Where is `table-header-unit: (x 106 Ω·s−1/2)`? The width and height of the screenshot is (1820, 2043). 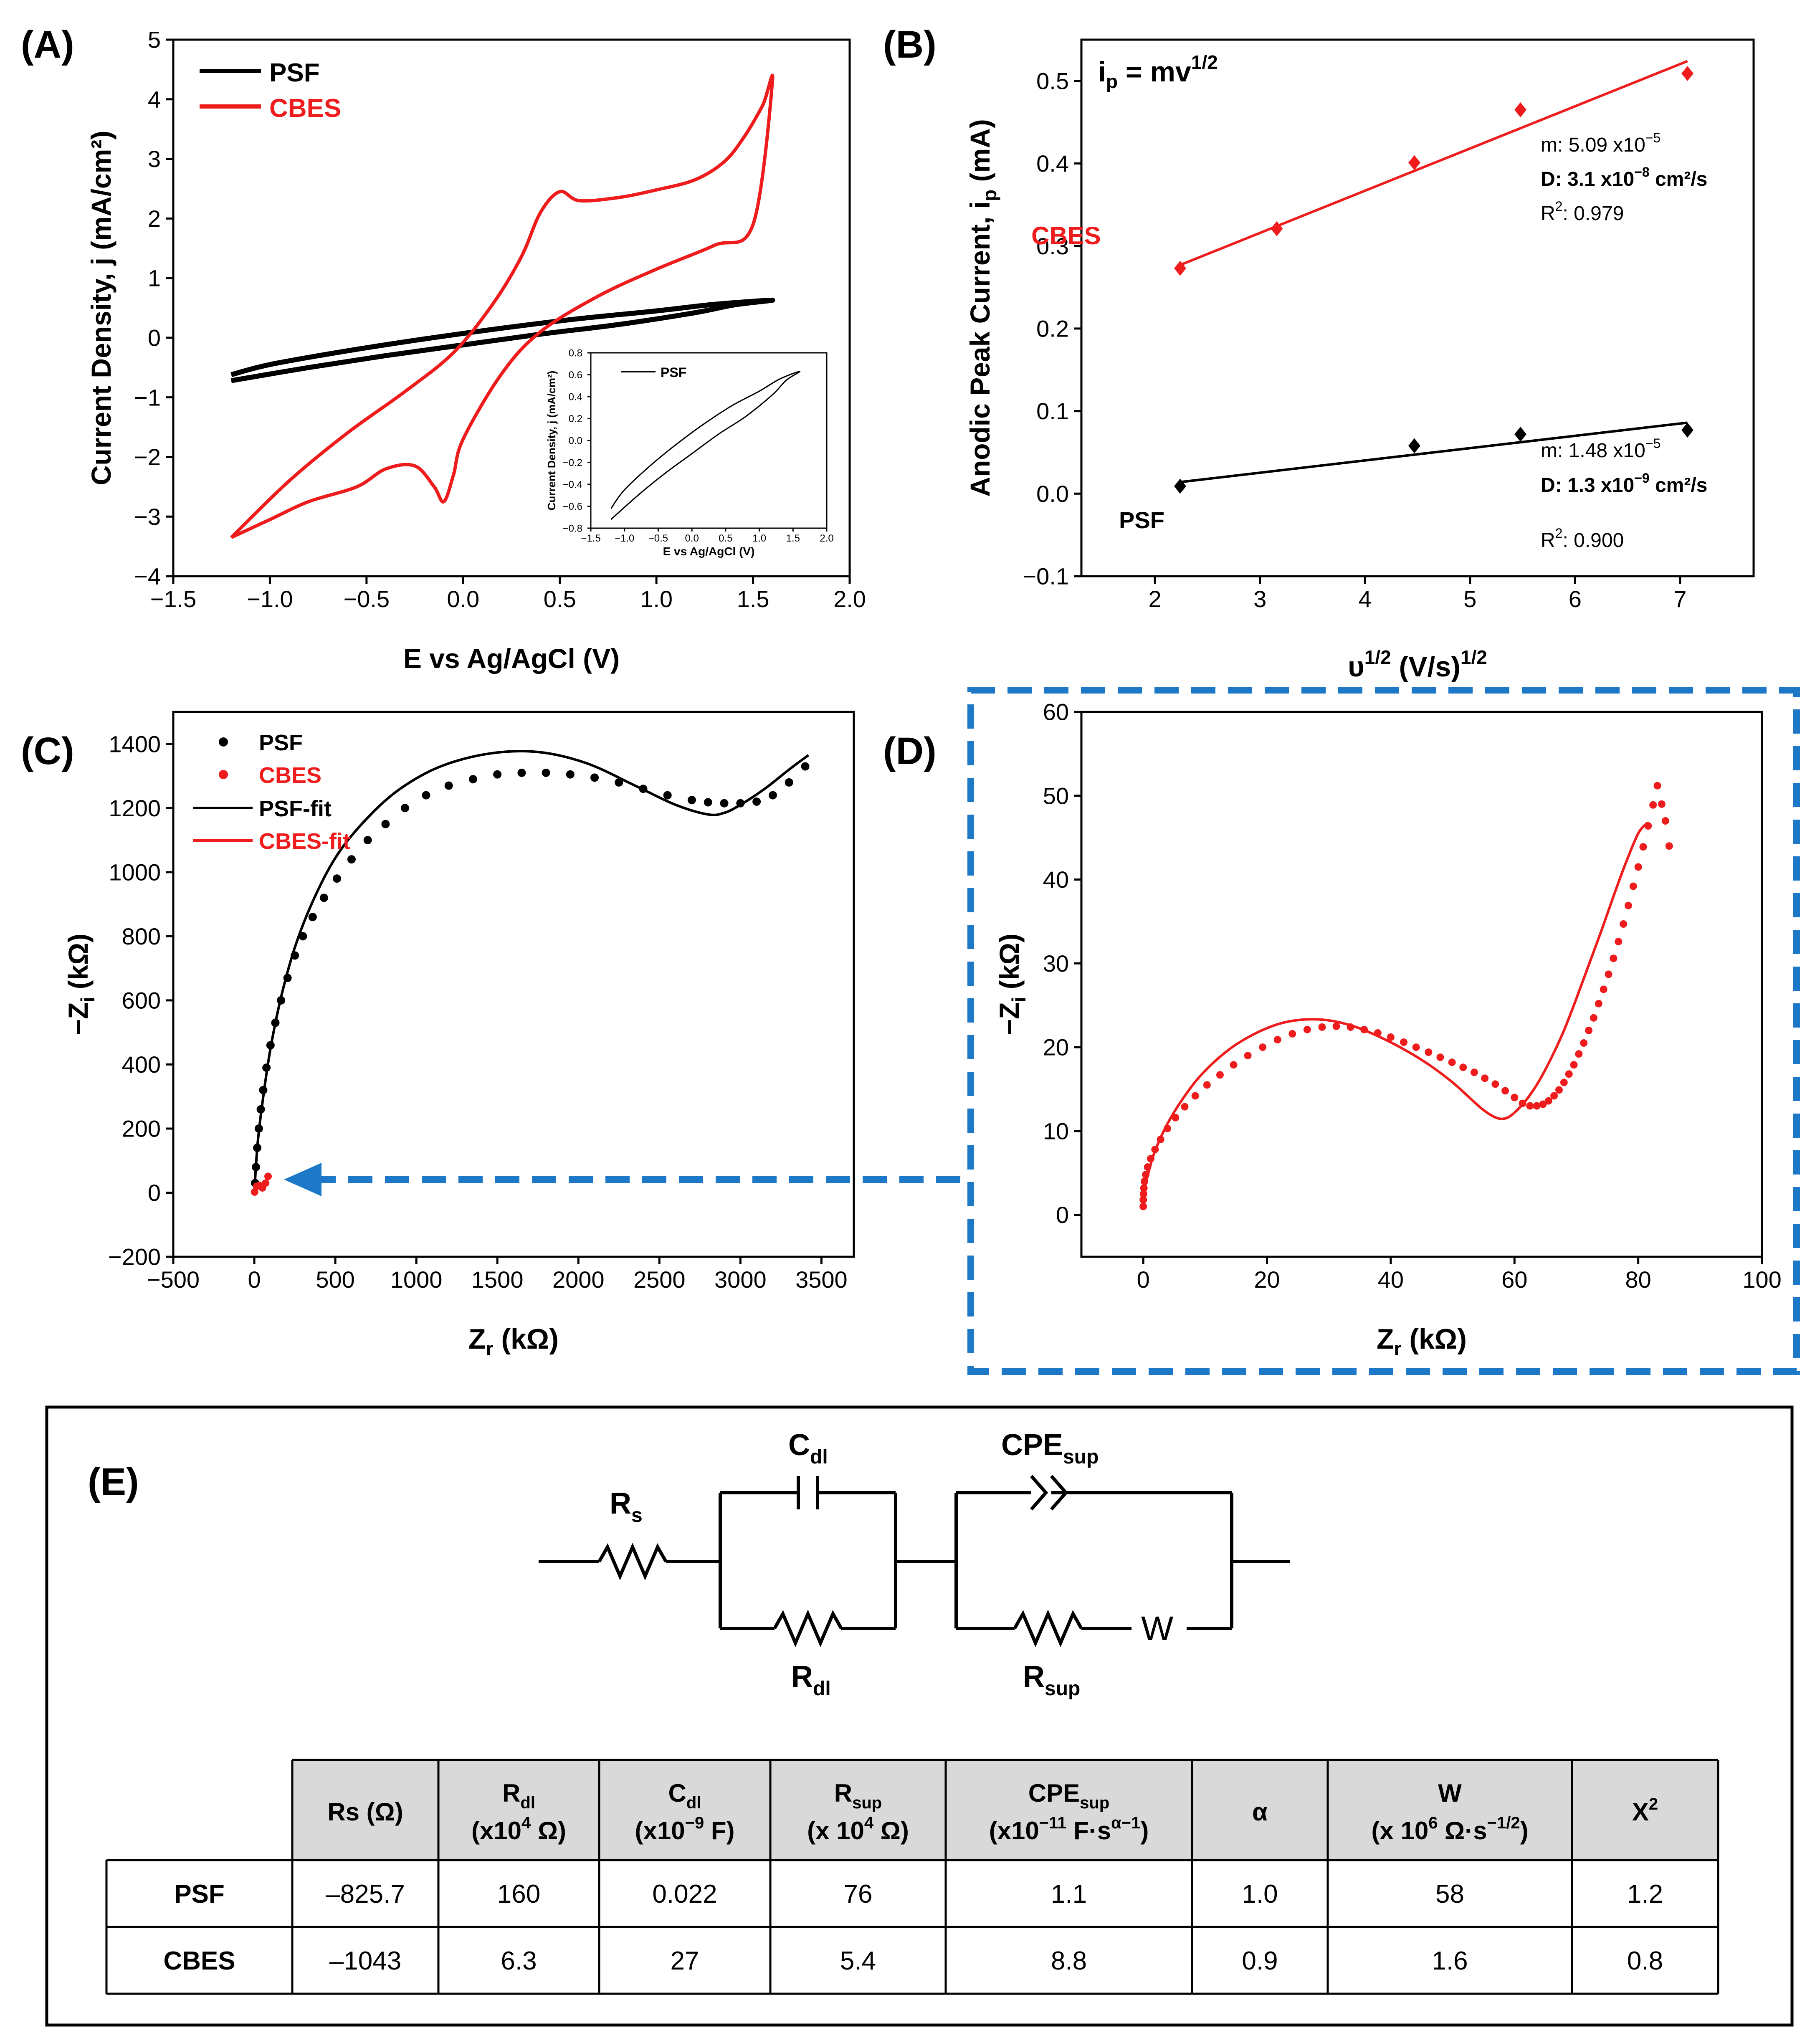 table-header-unit: (x 106 Ω·s−1/2) is located at coordinates (1449, 1829).